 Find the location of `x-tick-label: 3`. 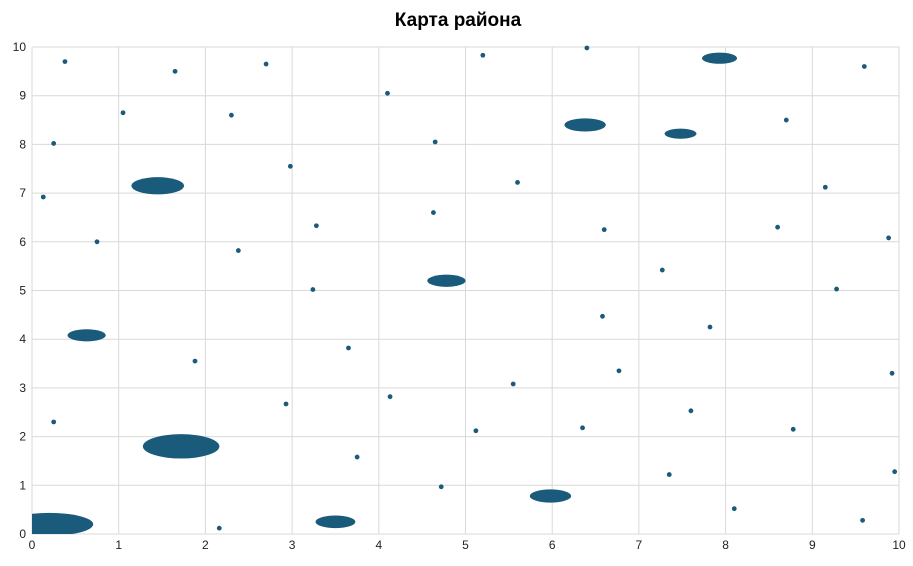

x-tick-label: 3 is located at coordinates (292, 545).